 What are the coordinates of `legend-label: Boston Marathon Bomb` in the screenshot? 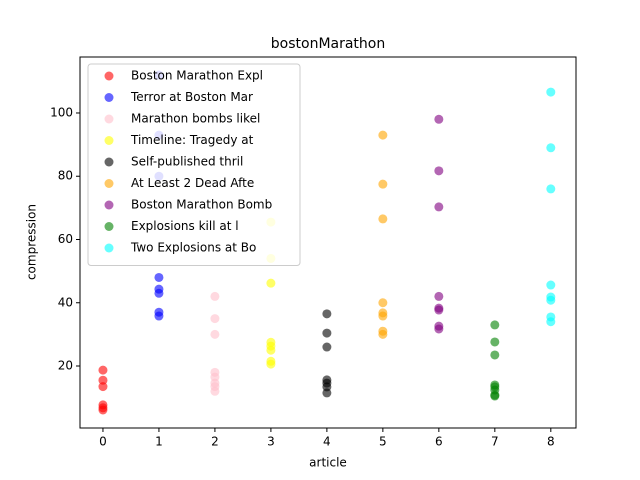 It's located at (201, 205).